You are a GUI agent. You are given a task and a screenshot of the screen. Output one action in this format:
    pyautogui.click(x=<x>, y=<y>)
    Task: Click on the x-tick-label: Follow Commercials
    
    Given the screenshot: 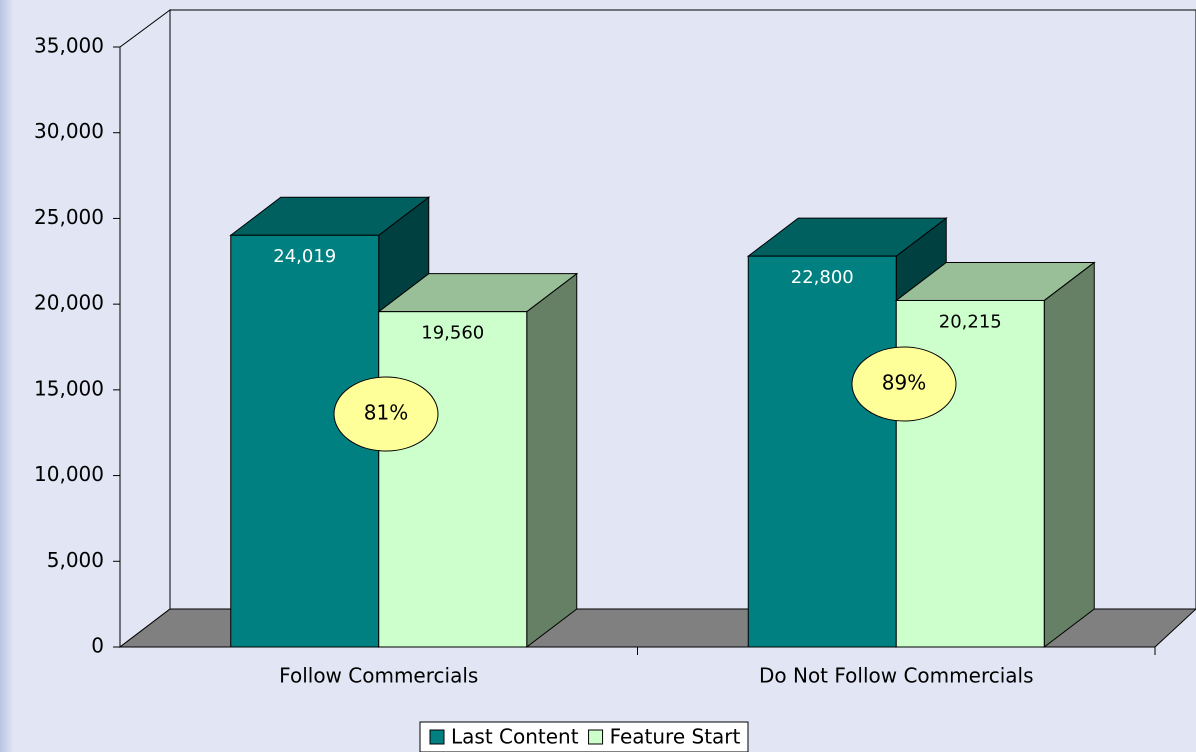 What is the action you would take?
    pyautogui.click(x=378, y=676)
    